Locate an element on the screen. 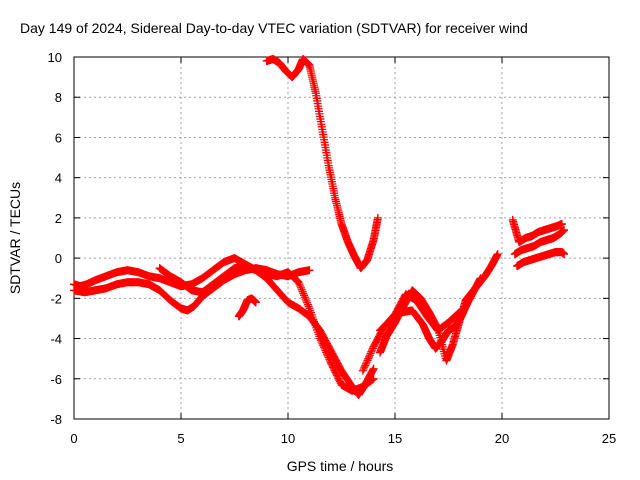 Image resolution: width=640 pixels, height=480 pixels. series-track-k is located at coordinates (540, 259).